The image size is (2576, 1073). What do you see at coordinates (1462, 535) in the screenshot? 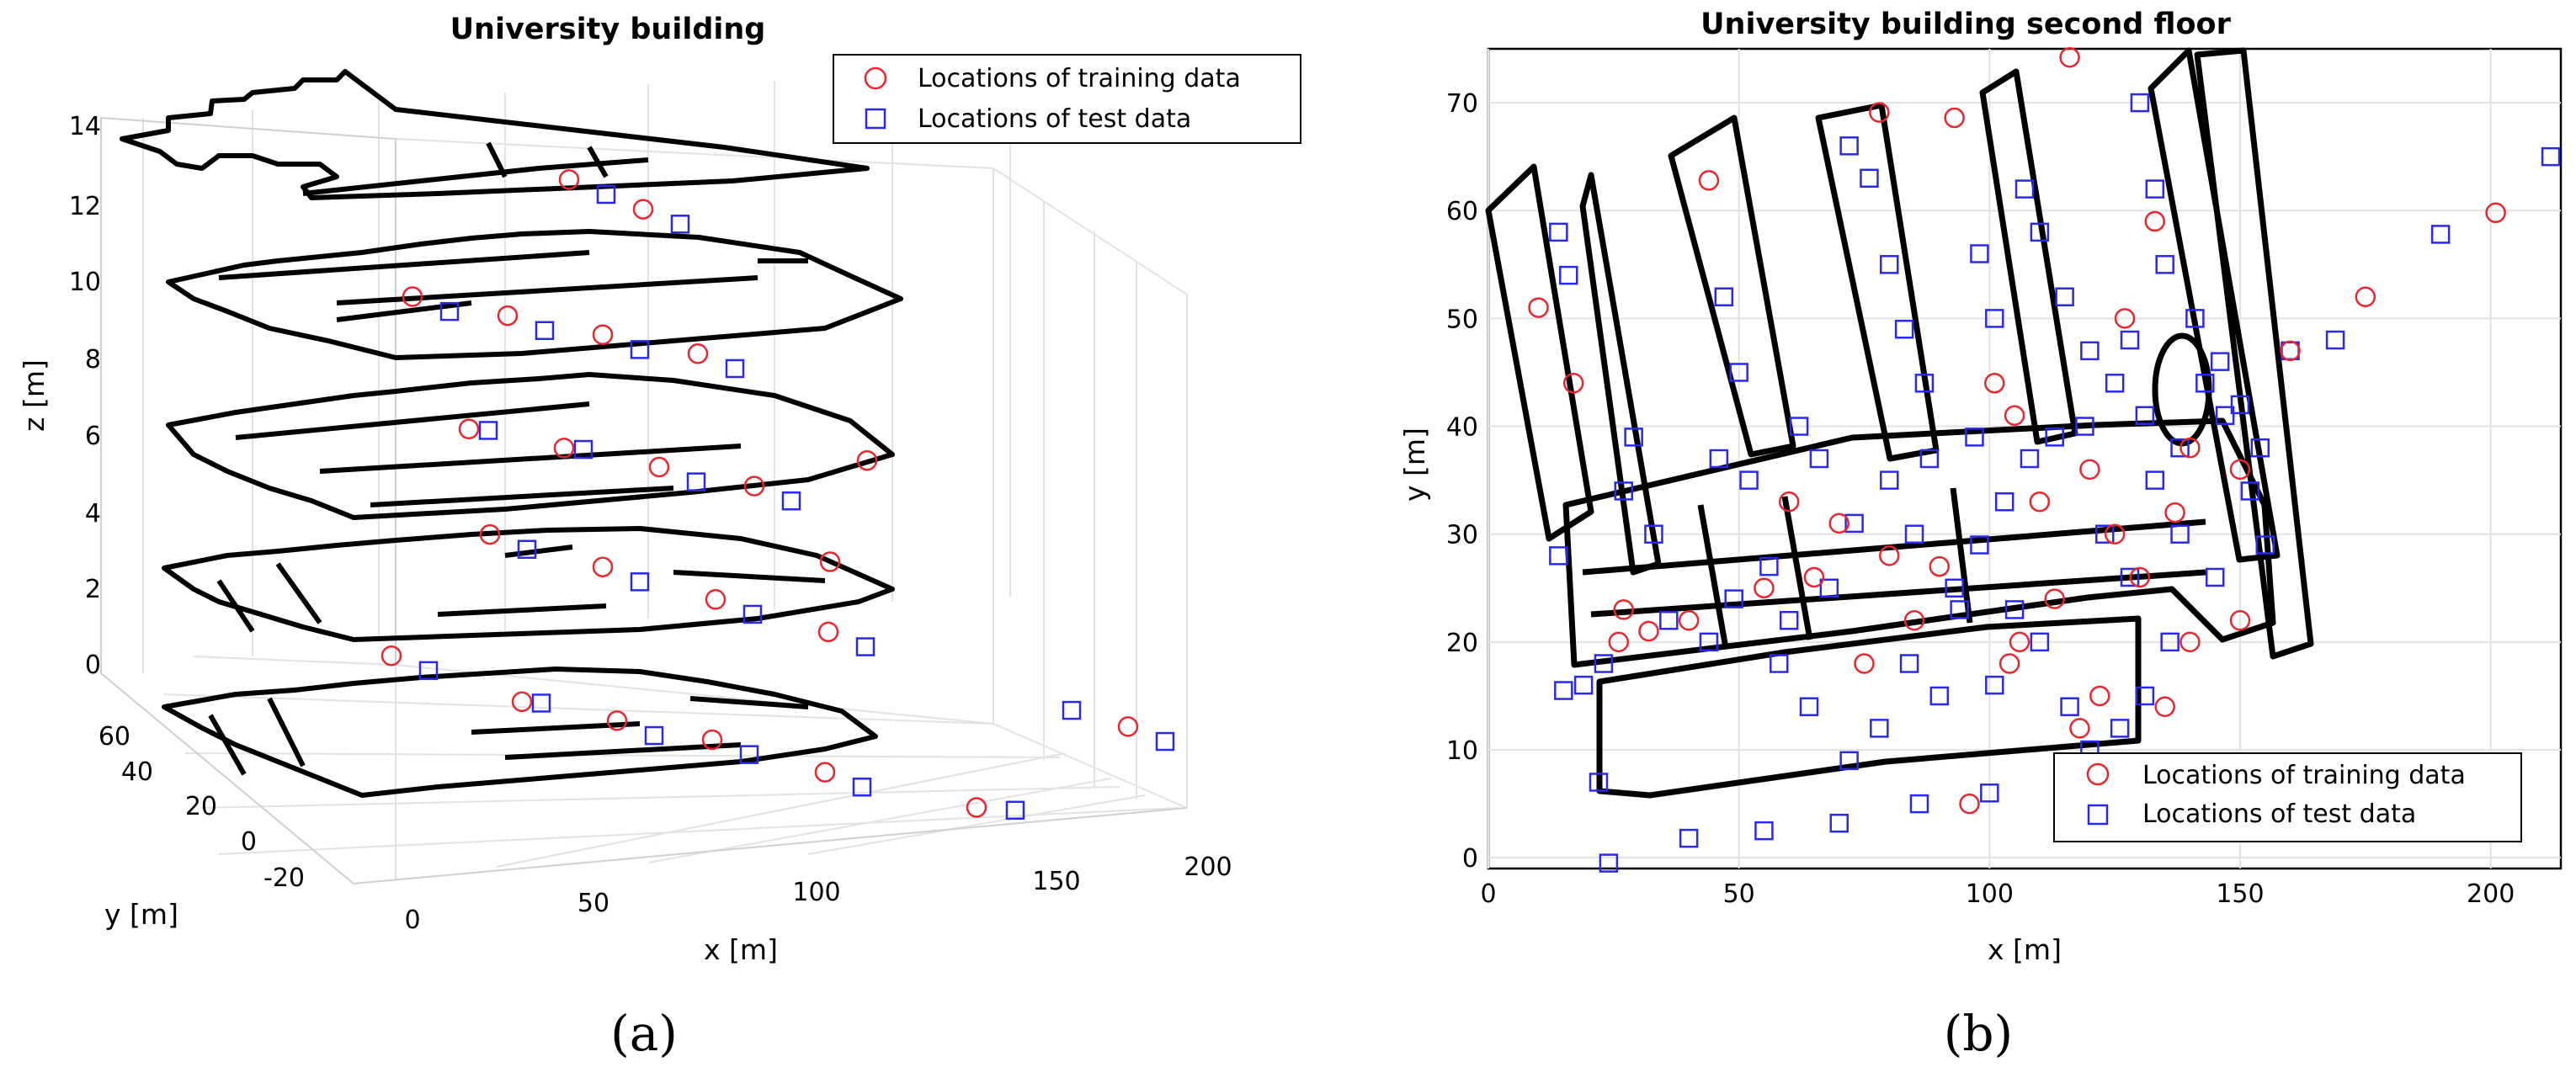
I see `y-tick: 30` at bounding box center [1462, 535].